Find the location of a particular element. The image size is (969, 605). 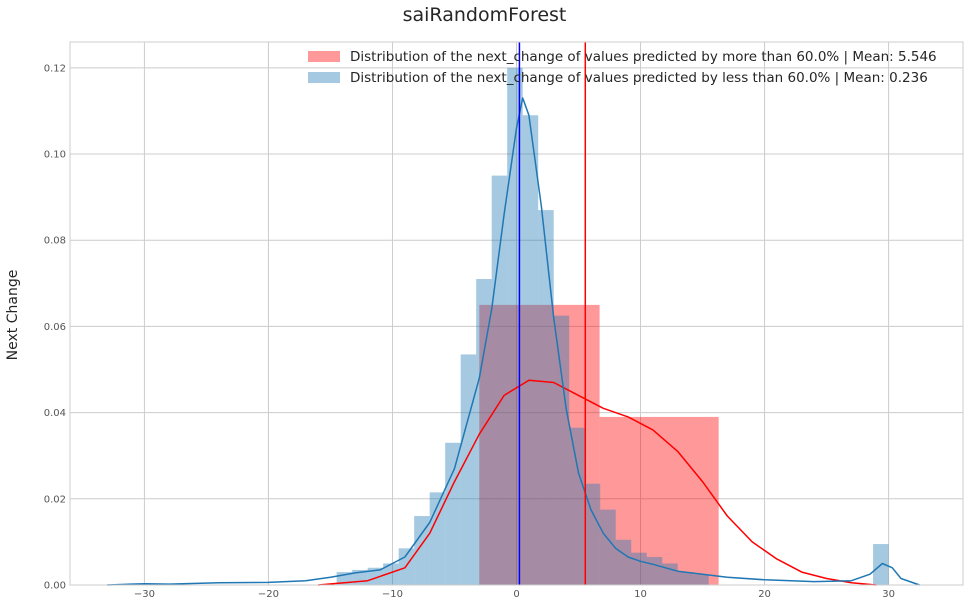

y-tick-label: 0.08 is located at coordinates (55, 241).